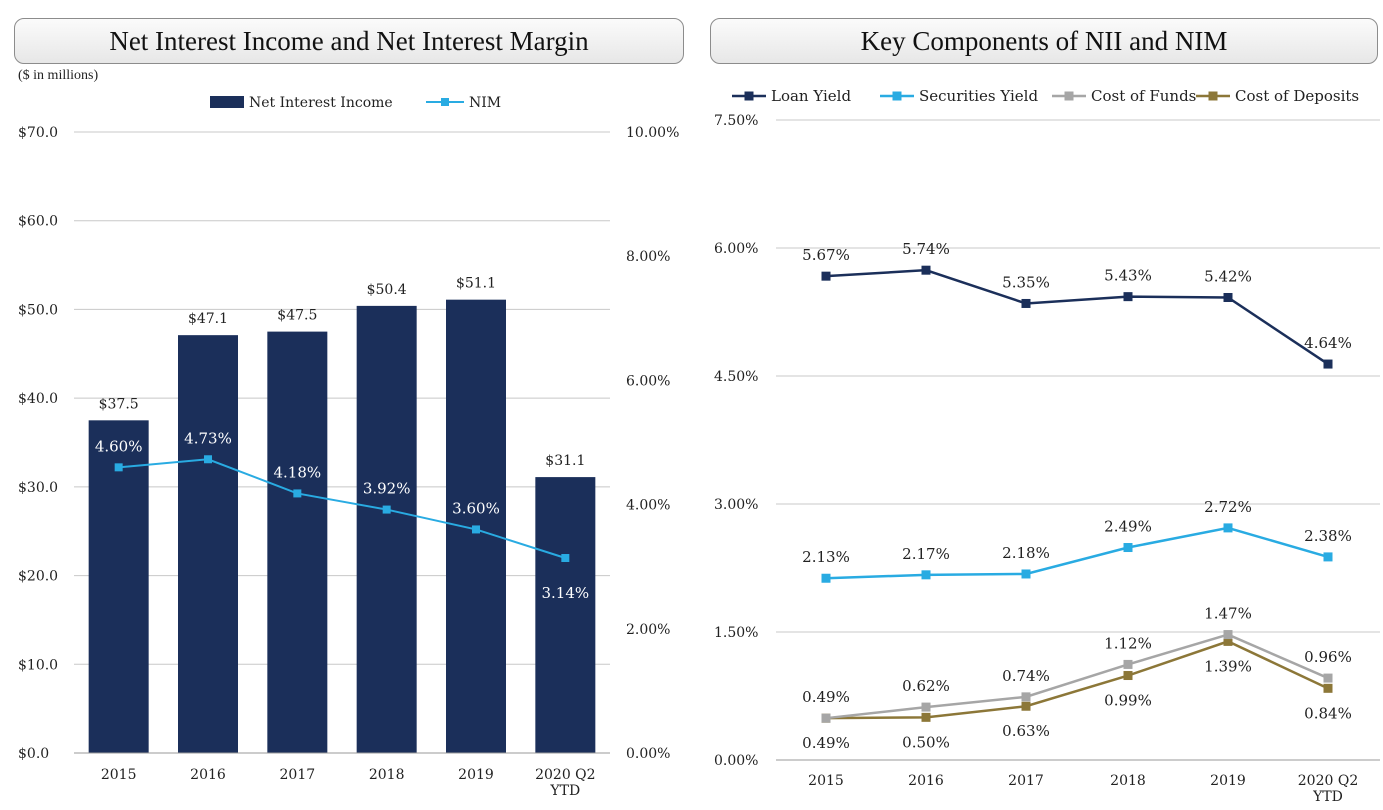 The height and width of the screenshot is (810, 1383). Describe the element at coordinates (38, 665) in the screenshot. I see `y-left-tick-label: $10.0` at that location.